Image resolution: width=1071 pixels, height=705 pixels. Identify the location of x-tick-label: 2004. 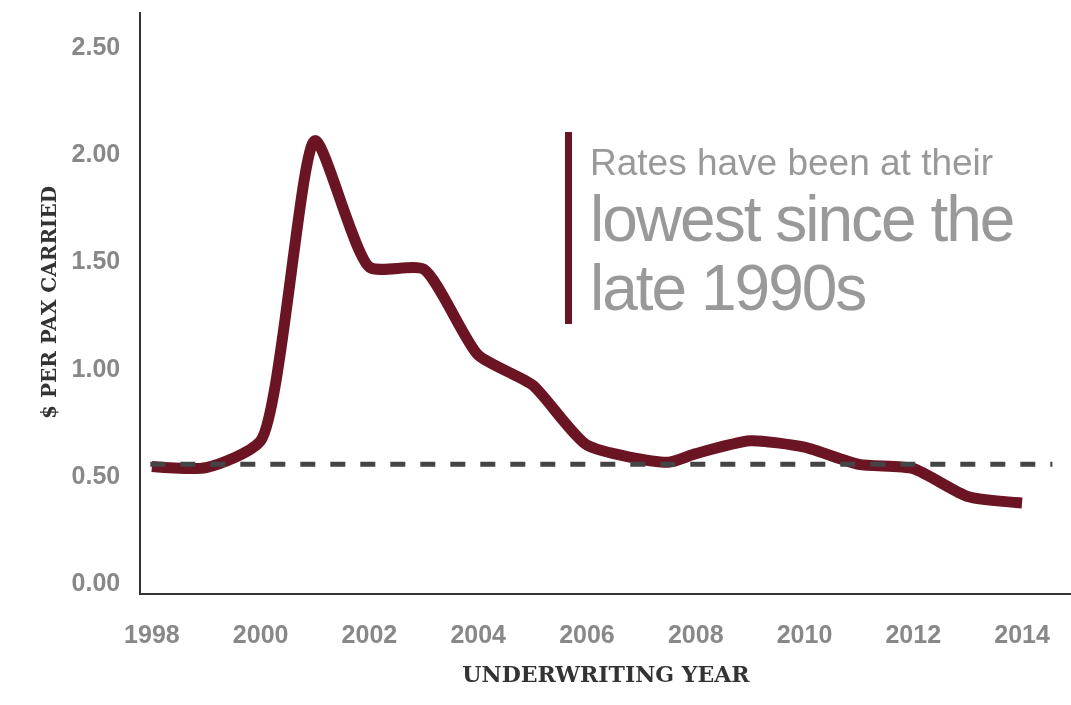
(478, 633).